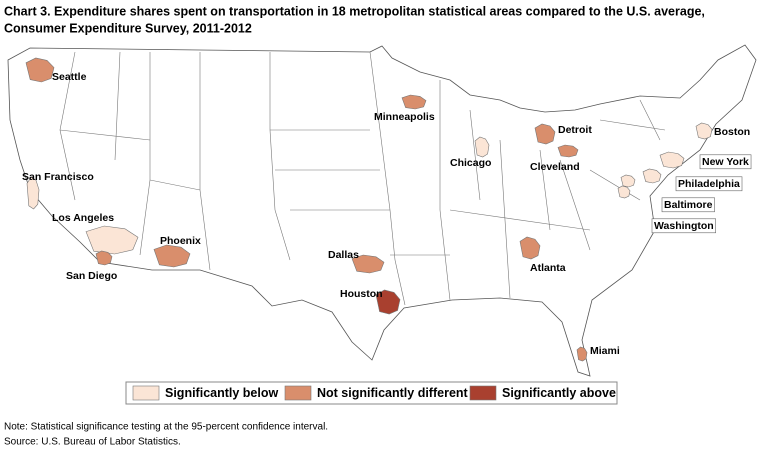 The width and height of the screenshot is (760, 450). What do you see at coordinates (470, 163) in the screenshot?
I see `metro-label: Chicago` at bounding box center [470, 163].